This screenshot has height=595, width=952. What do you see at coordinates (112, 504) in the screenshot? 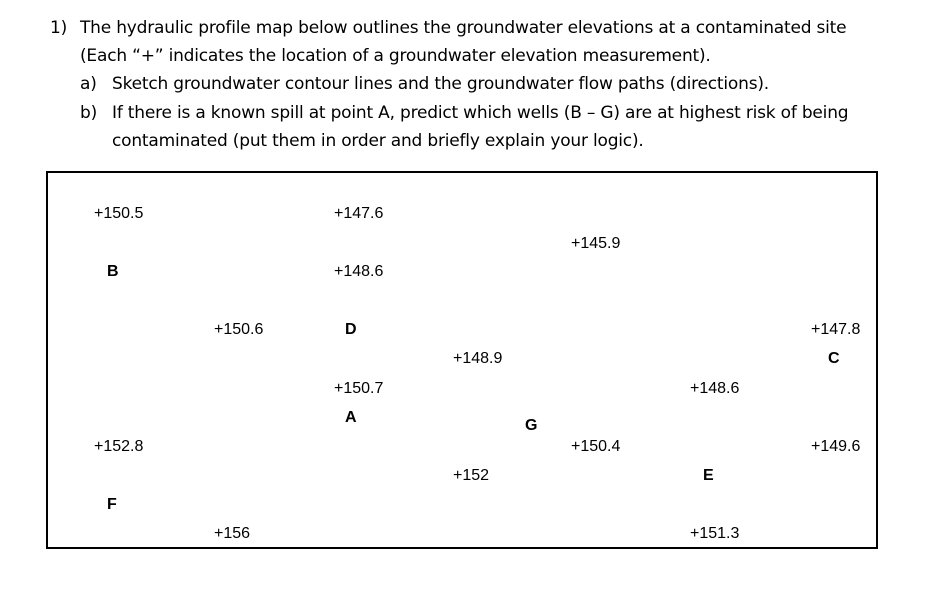
I see `well-f: F` at bounding box center [112, 504].